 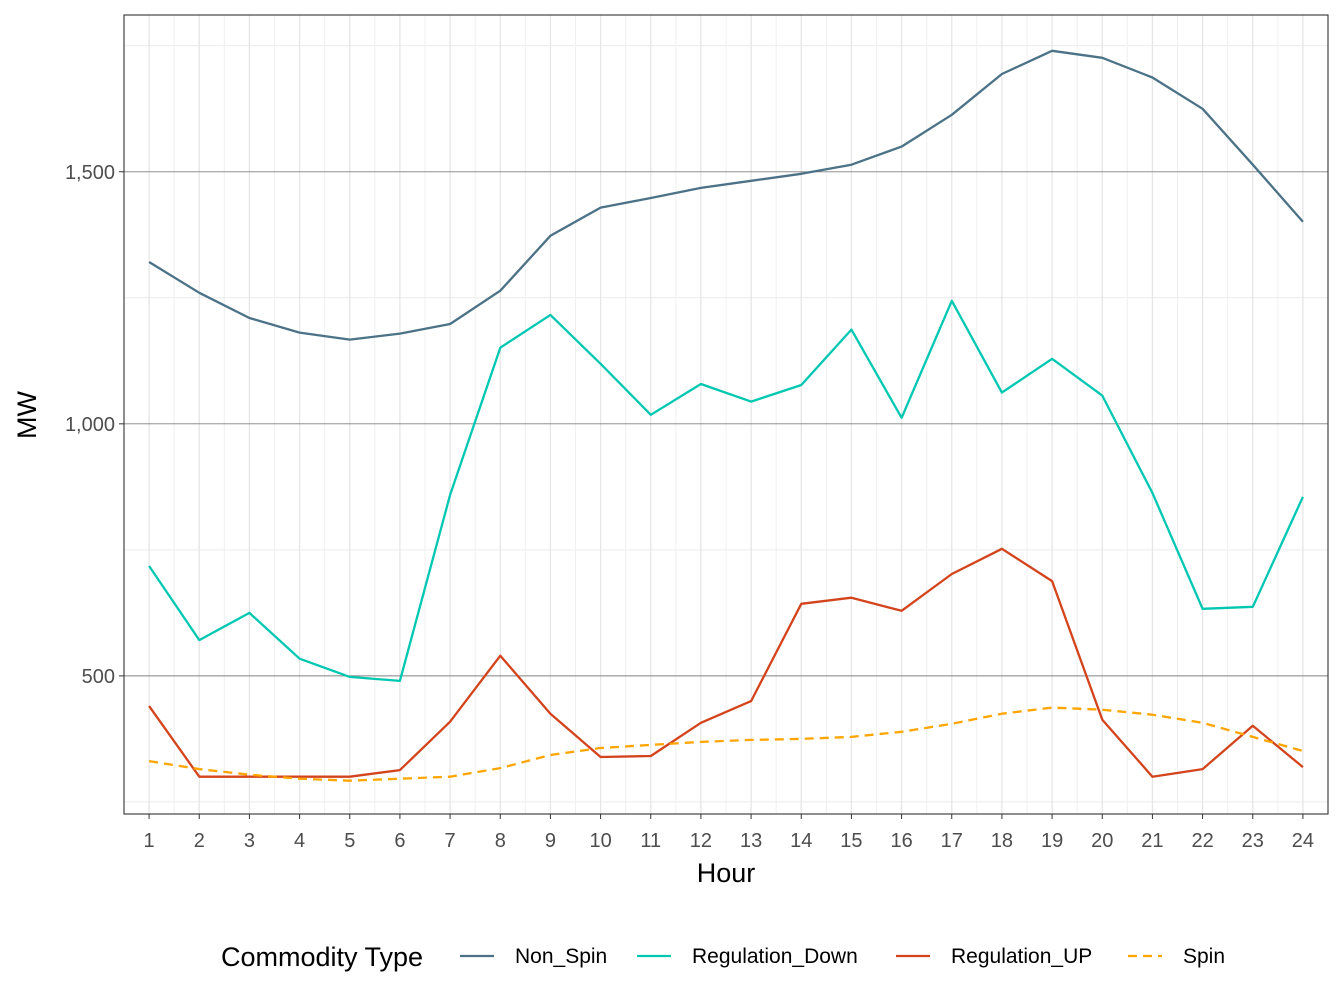 I want to click on x-tick-label: 6, so click(x=399, y=841).